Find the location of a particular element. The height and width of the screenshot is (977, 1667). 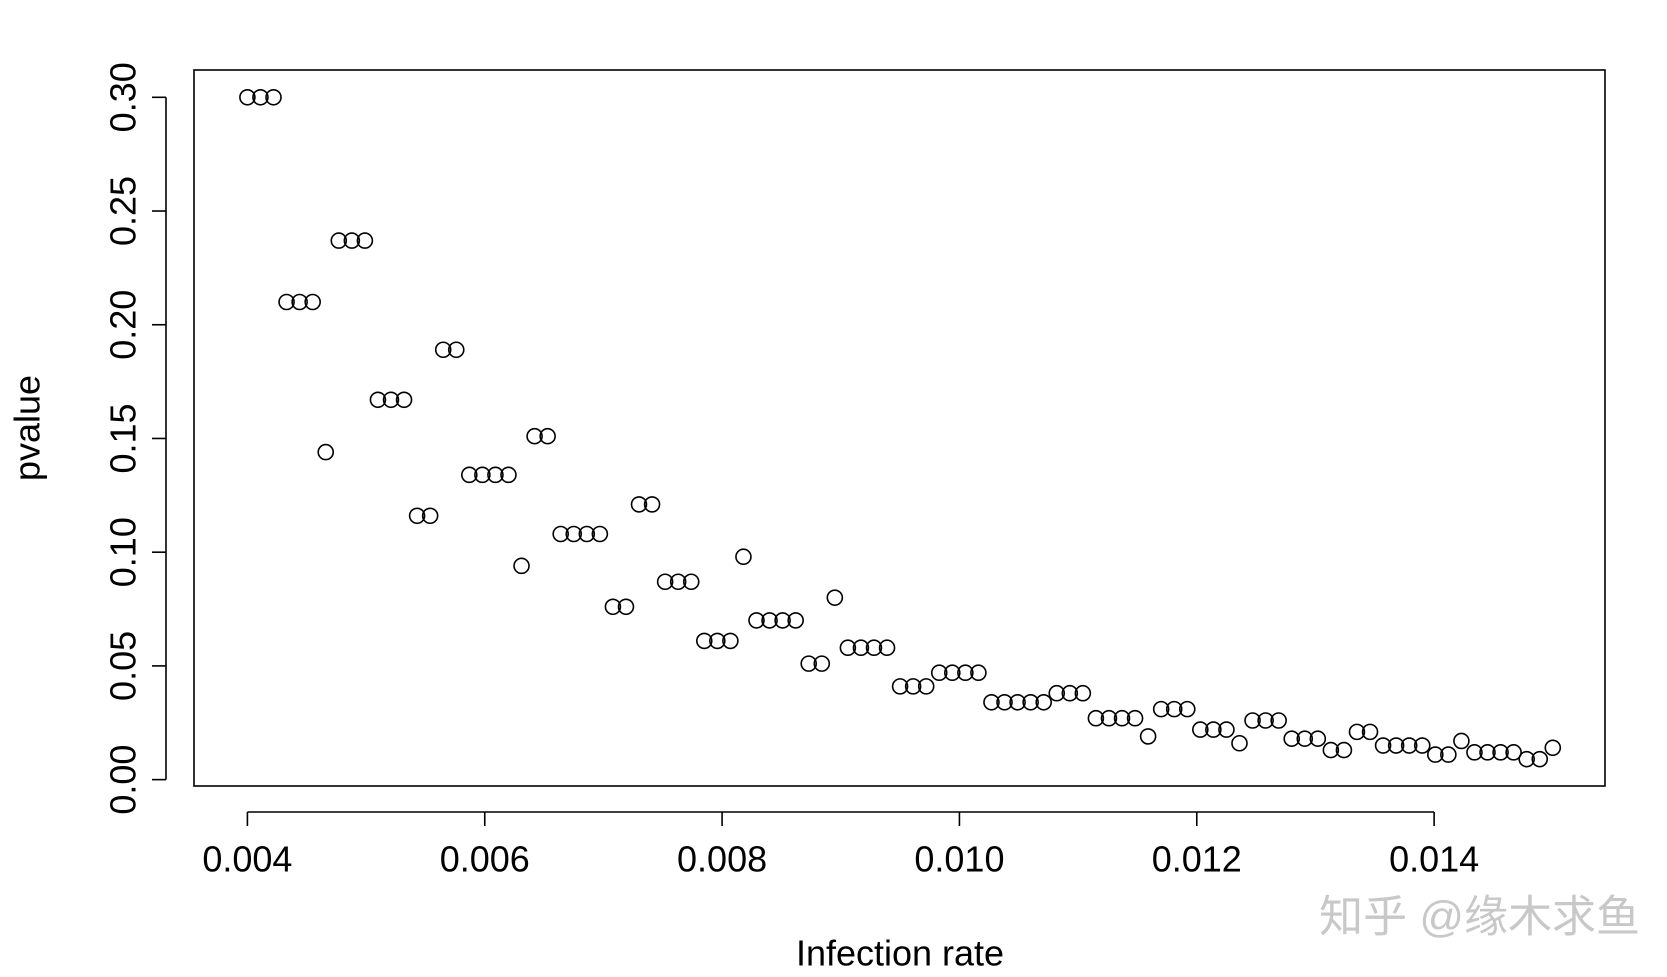

x-axis-label: Infection rate is located at coordinates (900, 953).